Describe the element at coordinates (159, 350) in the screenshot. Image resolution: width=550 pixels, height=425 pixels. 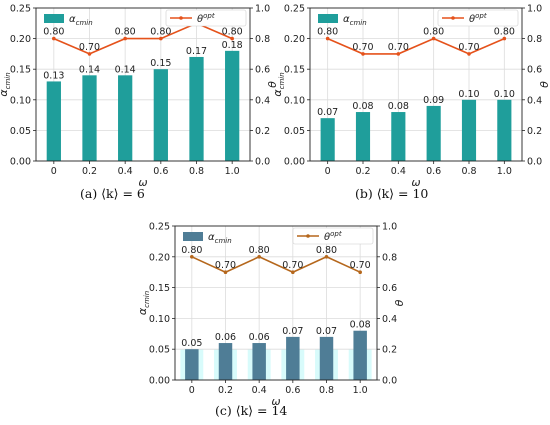
I see `y-tick-label: 0.05` at that location.